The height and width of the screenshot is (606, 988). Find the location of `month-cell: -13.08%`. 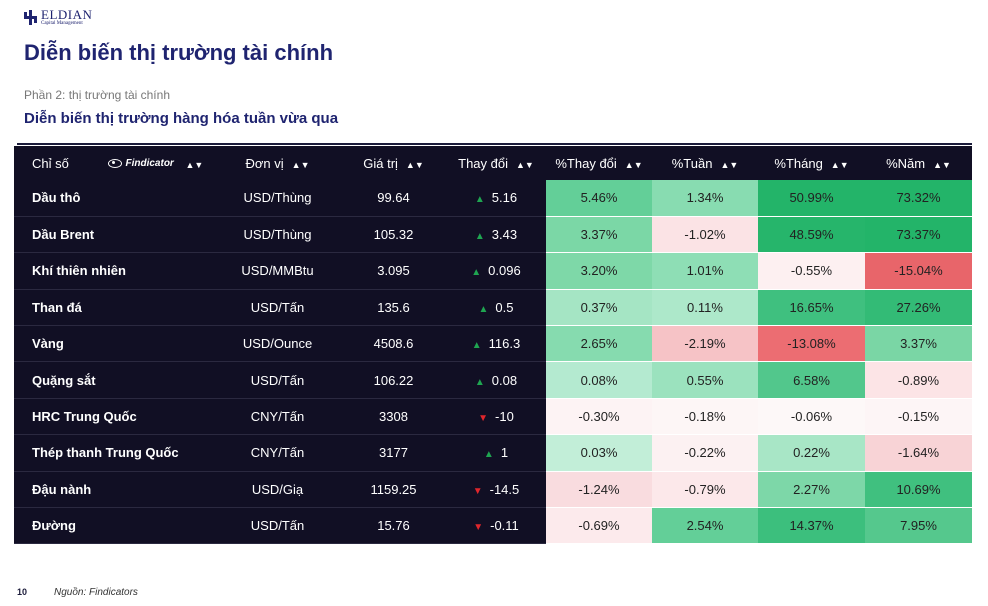

month-cell: -13.08% is located at coordinates (811, 344).